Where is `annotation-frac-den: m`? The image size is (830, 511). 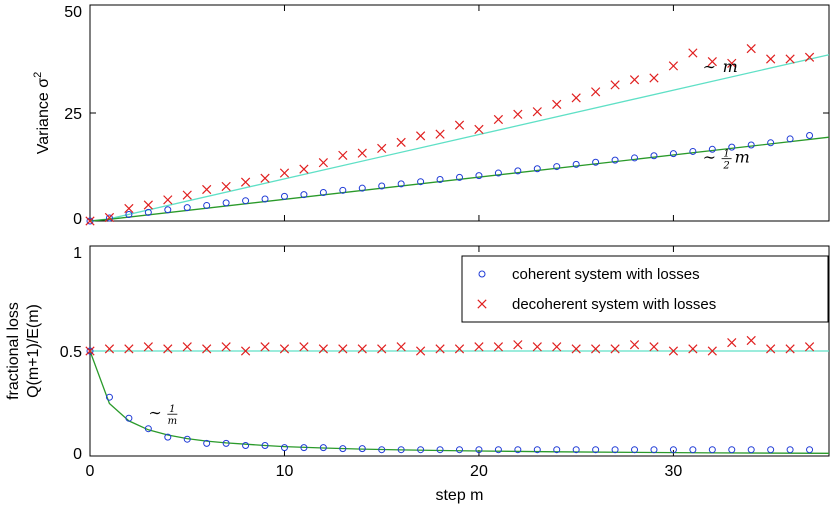
annotation-frac-den: m is located at coordinates (172, 421).